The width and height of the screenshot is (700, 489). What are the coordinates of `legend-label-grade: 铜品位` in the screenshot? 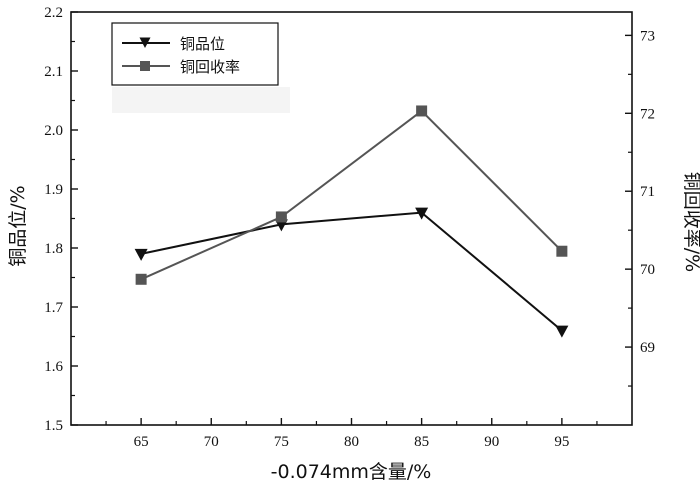 It's located at (202, 44).